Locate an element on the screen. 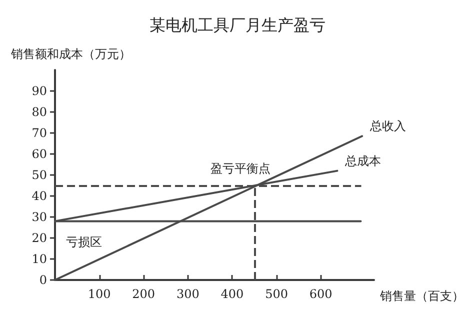 The height and width of the screenshot is (321, 475). x-tick-label: 100 is located at coordinates (99, 294).